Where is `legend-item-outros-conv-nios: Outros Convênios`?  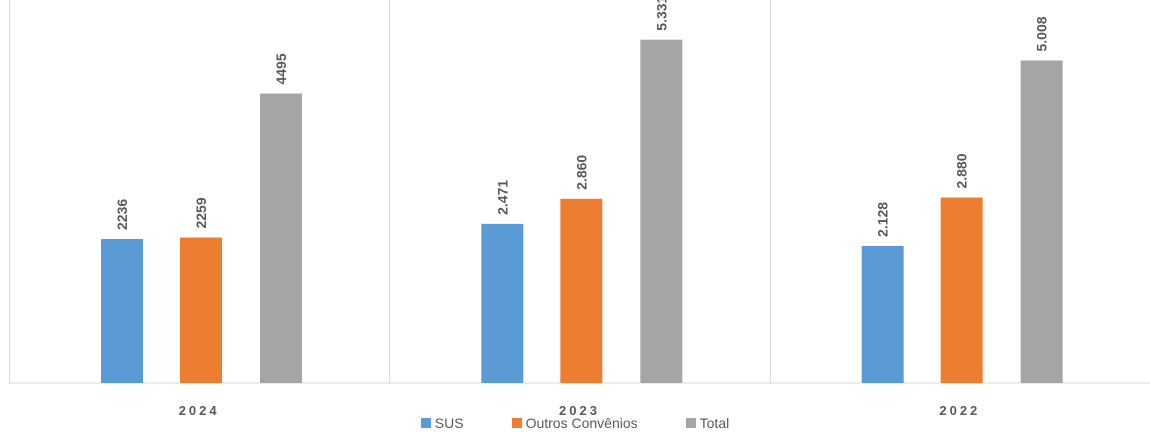 legend-item-outros-conv-nios: Outros Convênios is located at coordinates (574, 423).